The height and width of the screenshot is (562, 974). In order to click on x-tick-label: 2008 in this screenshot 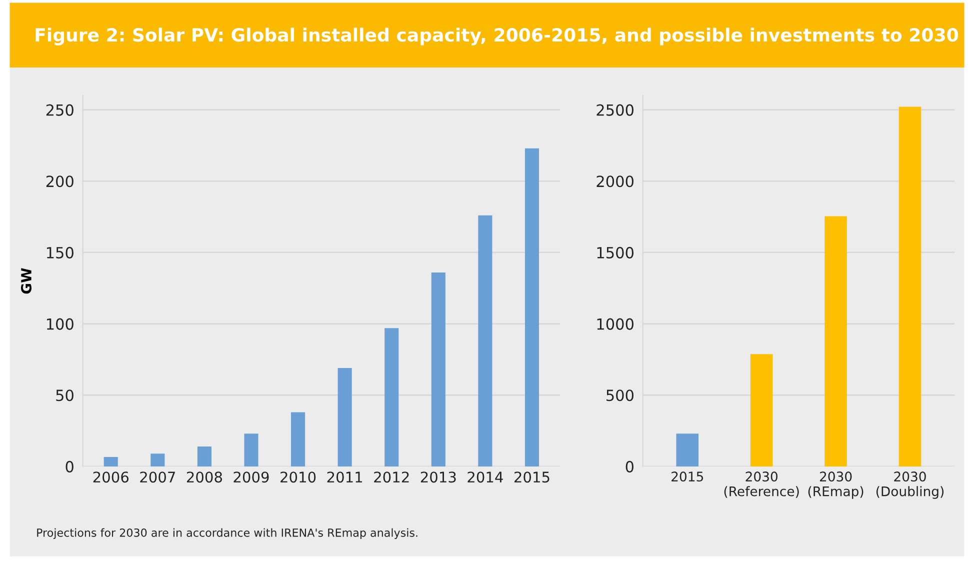, I will do `click(204, 477)`.